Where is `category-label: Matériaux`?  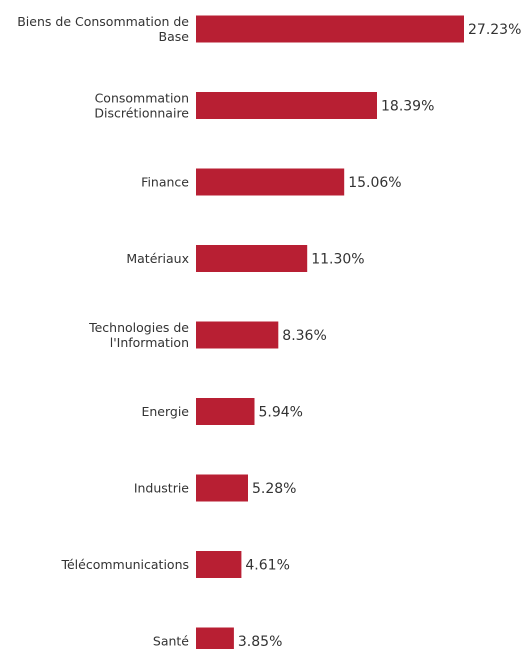
category-label: Matériaux is located at coordinates (157, 258).